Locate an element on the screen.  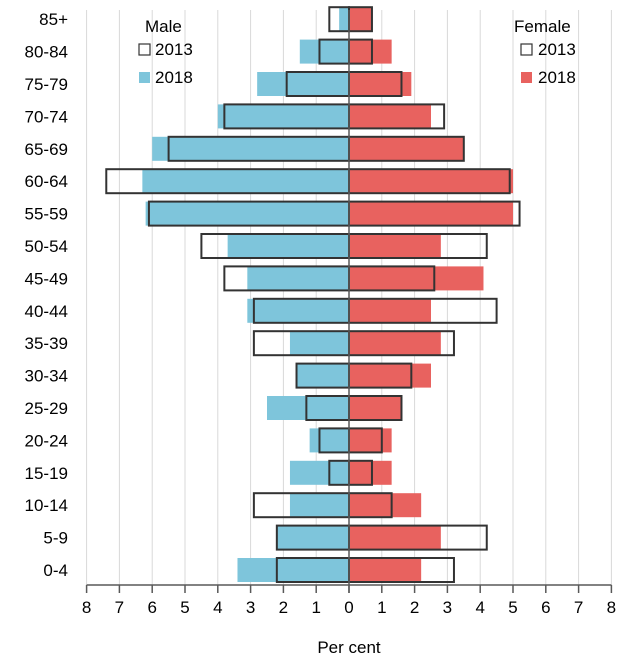
category-label: 55-59 is located at coordinates (46, 214).